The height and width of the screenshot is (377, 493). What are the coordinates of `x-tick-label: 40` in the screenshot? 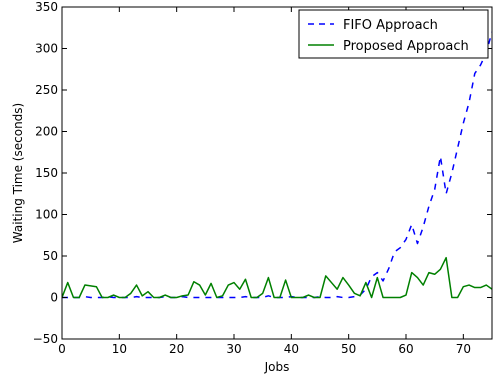 It's located at (291, 349).